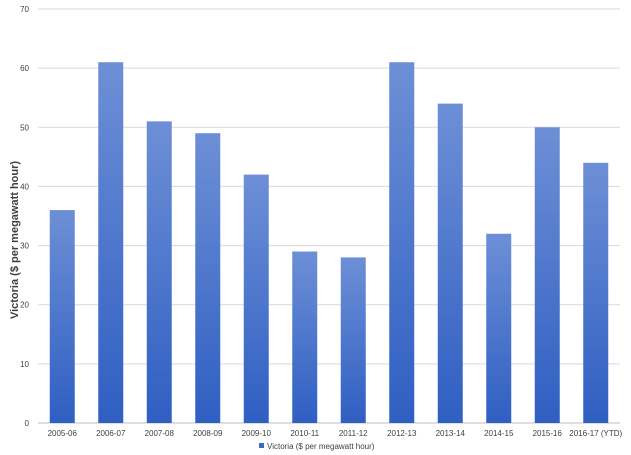 This screenshot has width=631, height=455. Describe the element at coordinates (111, 433) in the screenshot. I see `x-tick-label: 2006-07` at that location.